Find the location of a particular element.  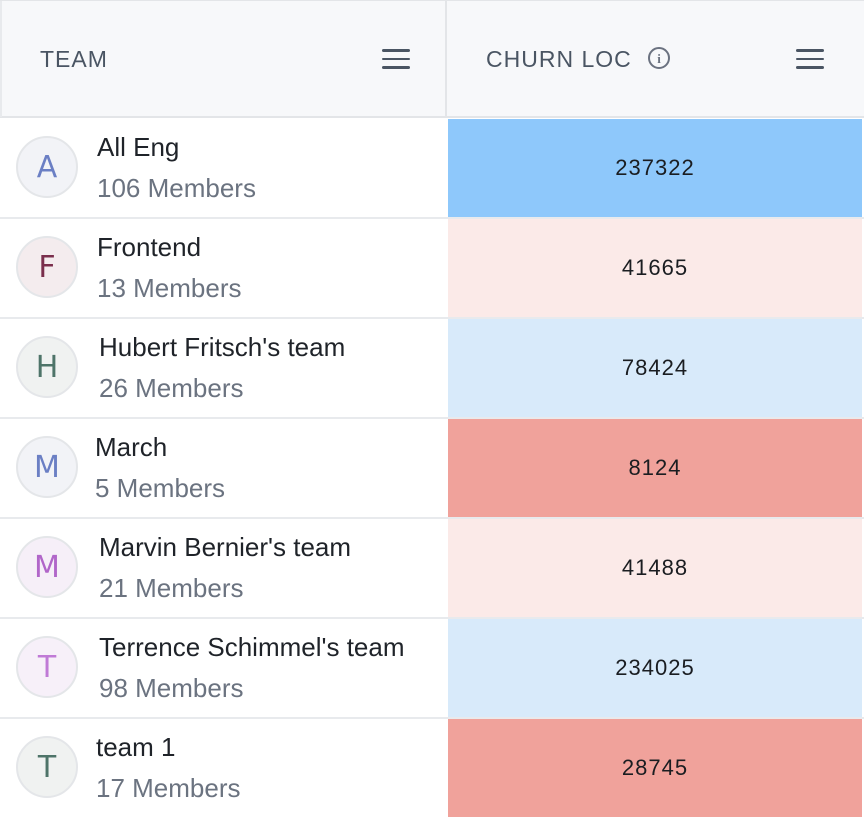

team-name: Frontend is located at coordinates (149, 247).